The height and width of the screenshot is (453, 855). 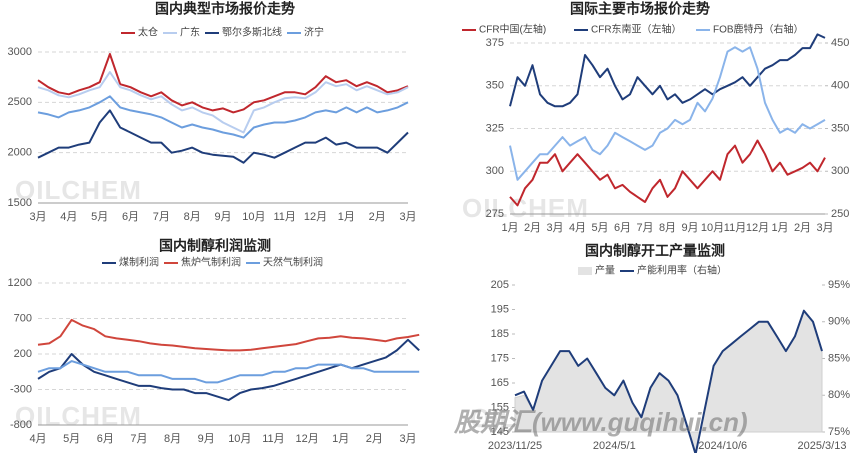 What do you see at coordinates (840, 214) in the screenshot?
I see `y2-tick-label: 250` at bounding box center [840, 214].